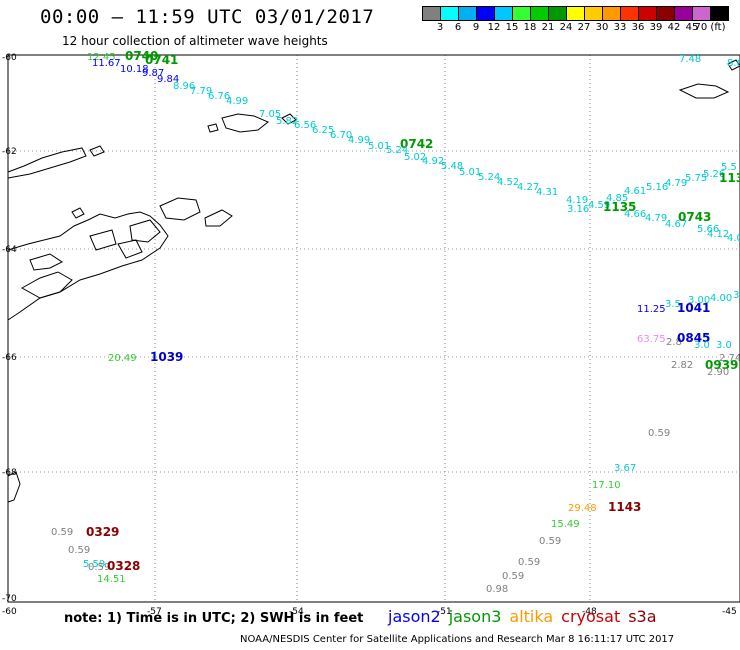 This screenshot has width=740, height=650. I want to click on wave-height-label: 14.51, so click(111, 579).